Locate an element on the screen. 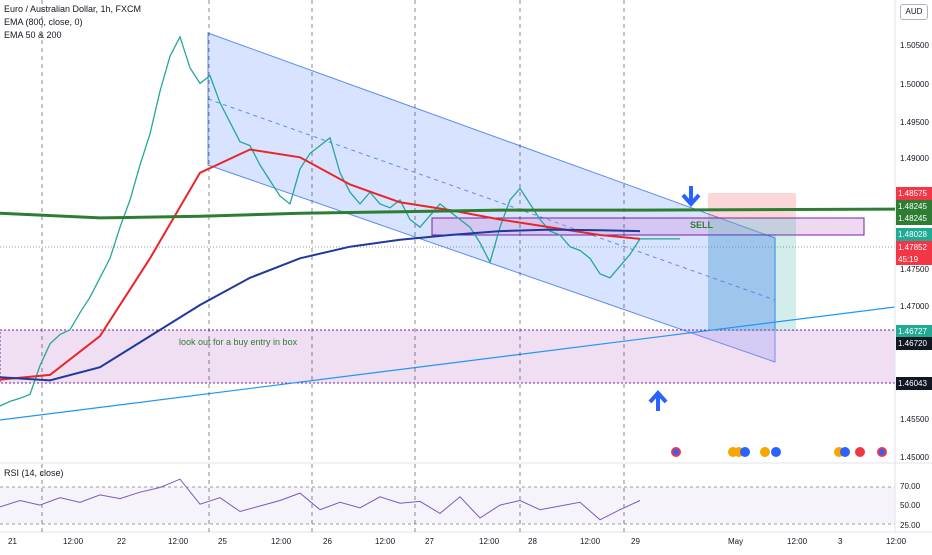 The width and height of the screenshot is (932, 555). sell-label: SELL is located at coordinates (702, 225).